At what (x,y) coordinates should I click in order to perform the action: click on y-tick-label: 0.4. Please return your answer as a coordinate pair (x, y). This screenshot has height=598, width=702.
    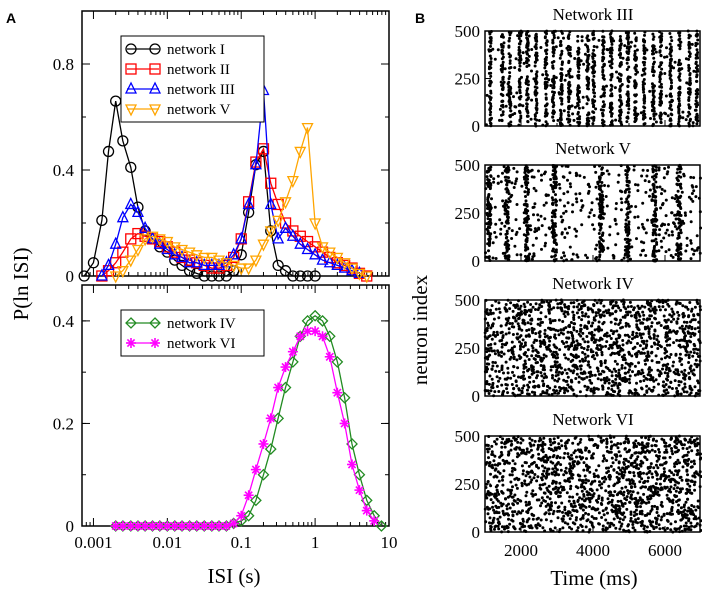
    Looking at the image, I should click on (64, 170).